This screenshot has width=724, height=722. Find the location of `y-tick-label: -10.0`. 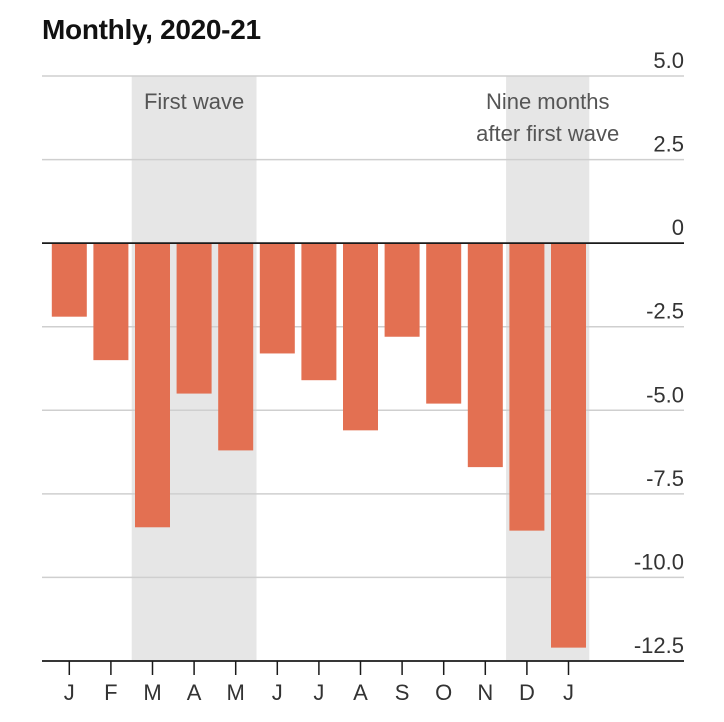

y-tick-label: -10.0 is located at coordinates (659, 561).